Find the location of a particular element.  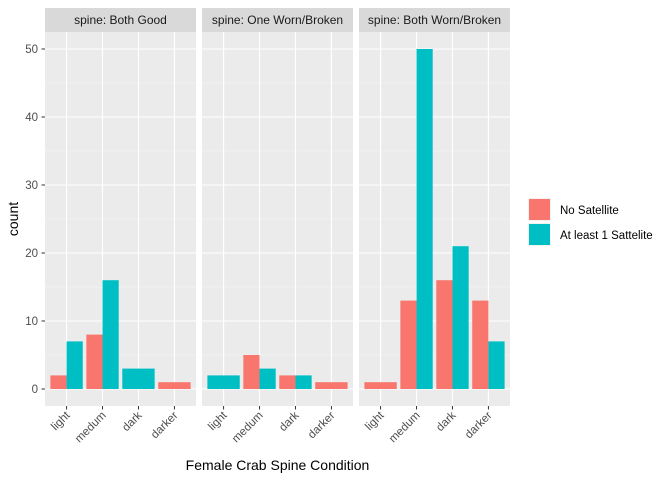

y-tick-label: 0 is located at coordinates (35, 390).